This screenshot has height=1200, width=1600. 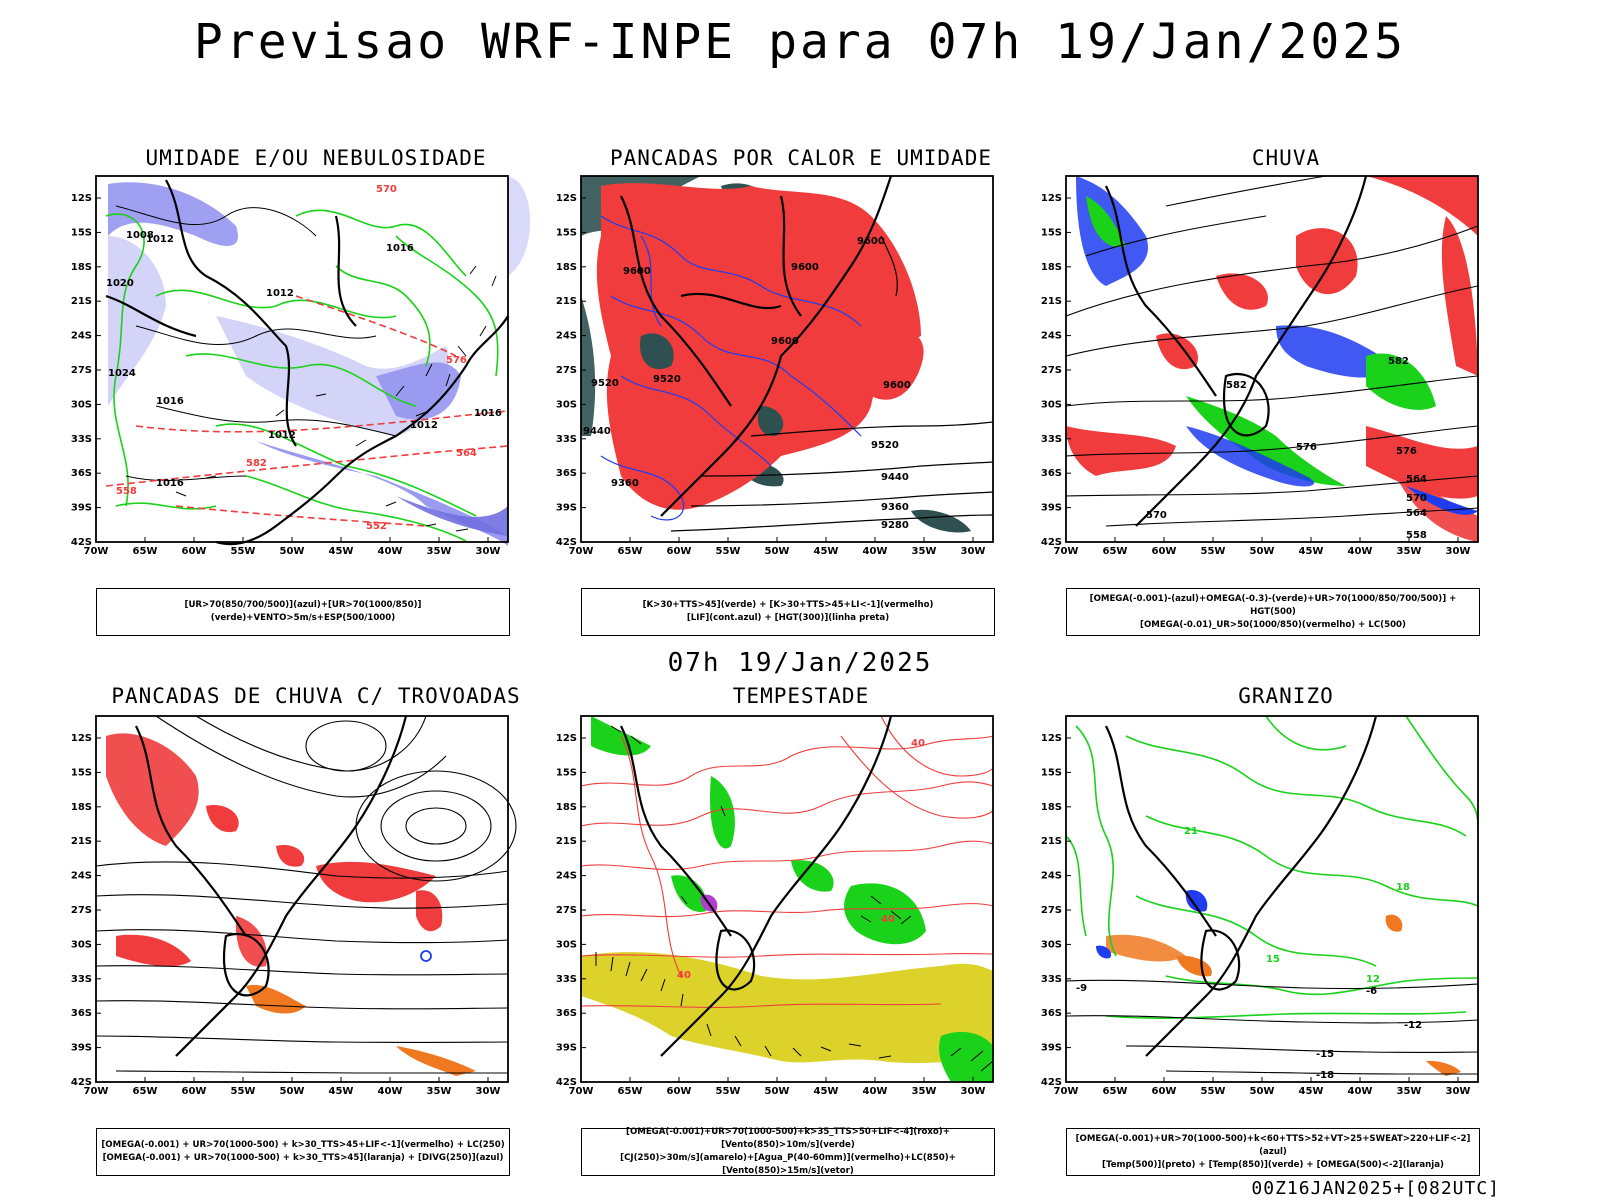 What do you see at coordinates (756, 886) in the screenshot?
I see `coastline-borders` at bounding box center [756, 886].